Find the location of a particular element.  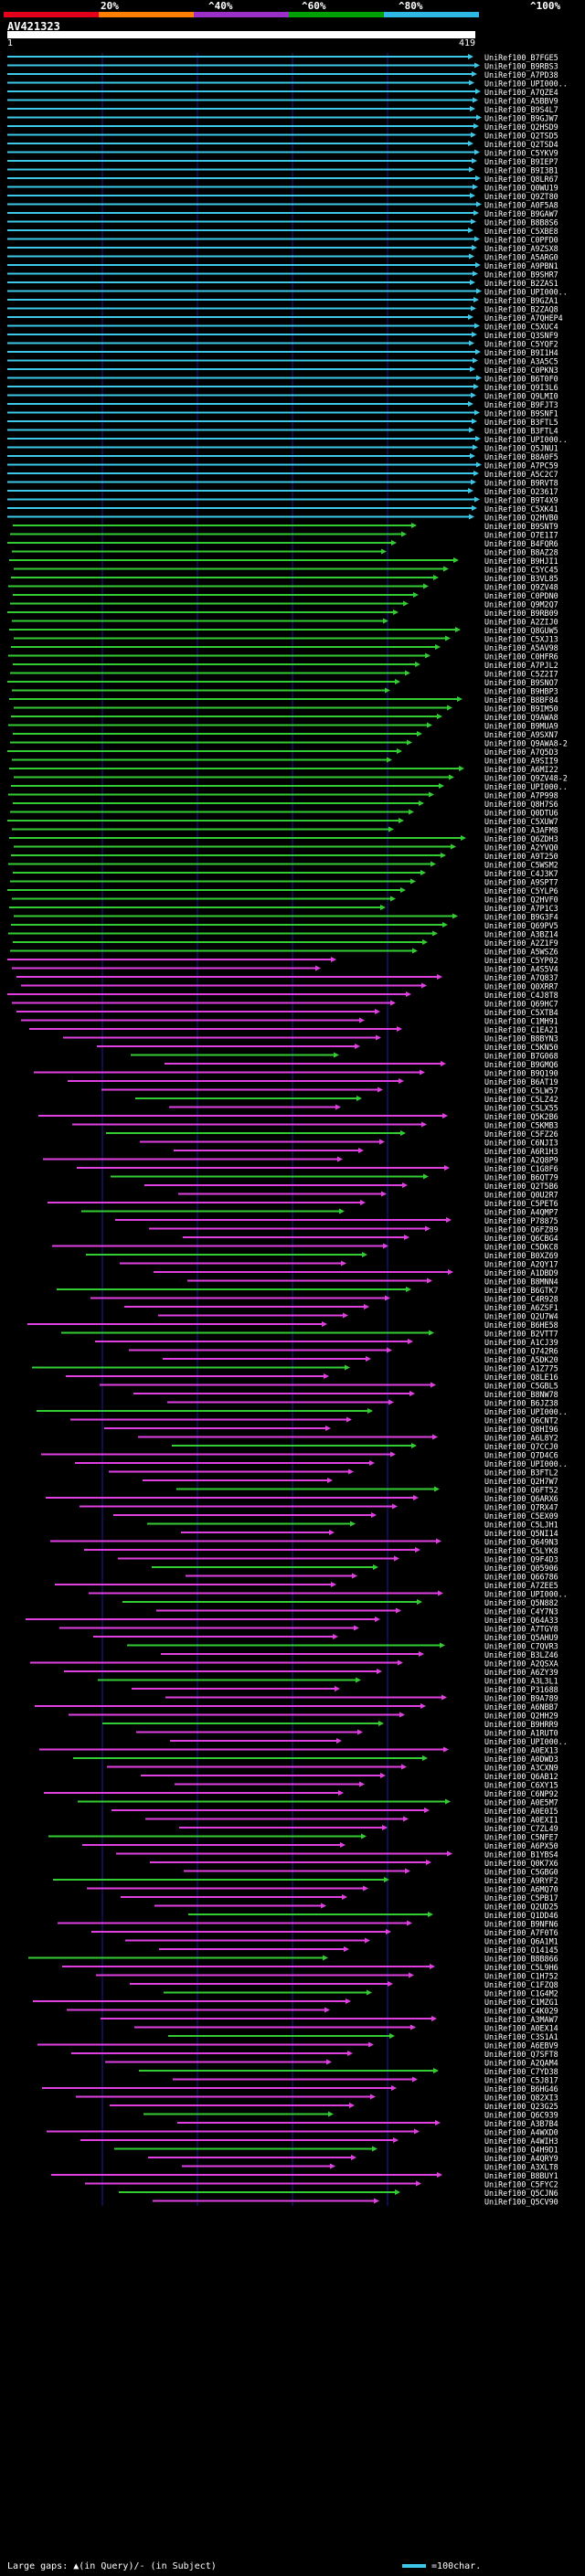

hit-row: UniRef100_UPI000.. is located at coordinates (328, 1594).